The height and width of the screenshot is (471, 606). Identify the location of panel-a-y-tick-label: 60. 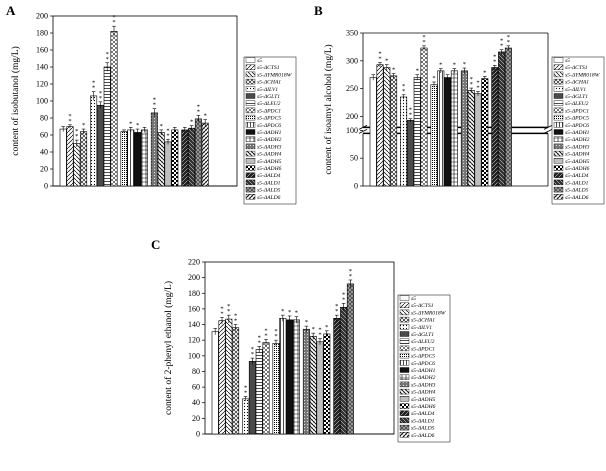
(44, 135).